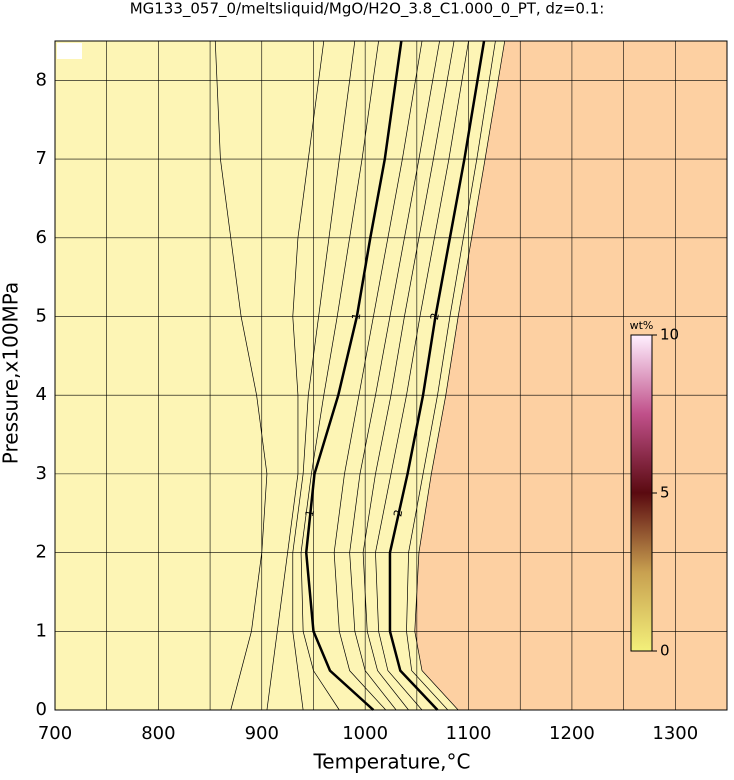  What do you see at coordinates (469, 733) in the screenshot?
I see `x-tick-label: 1100` at bounding box center [469, 733].